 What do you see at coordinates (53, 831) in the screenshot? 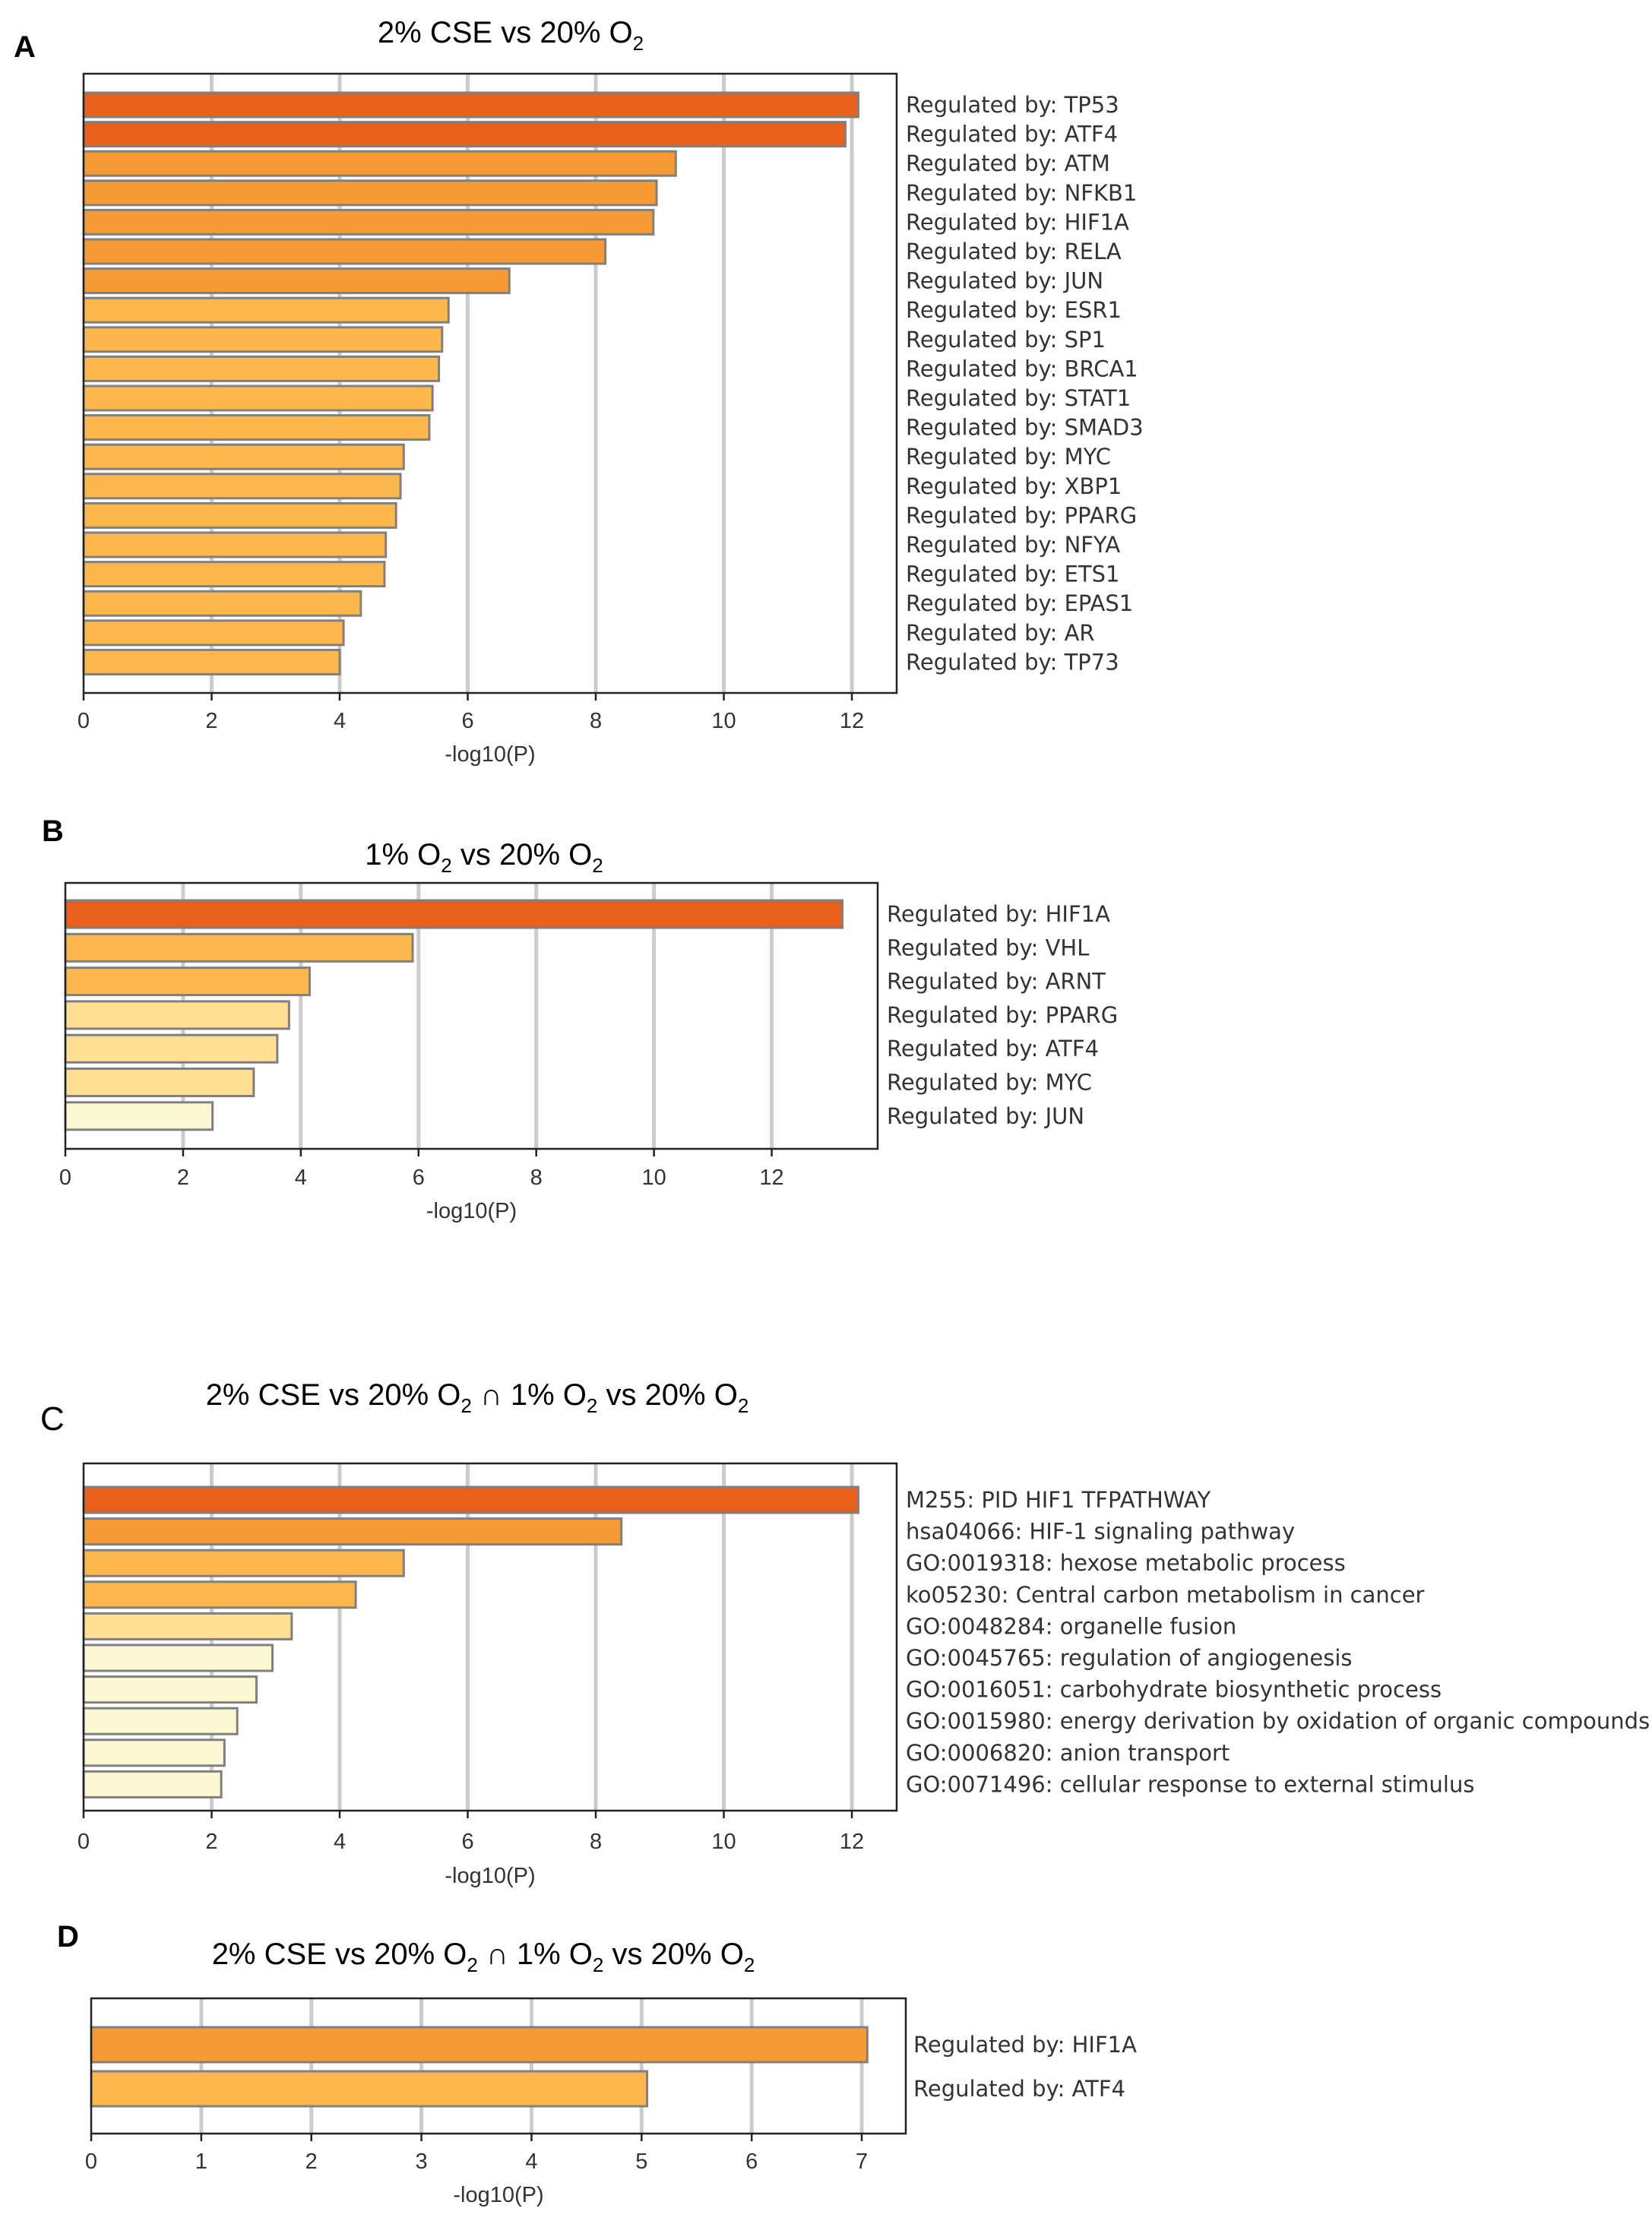
I see `panel-letter: B` at bounding box center [53, 831].